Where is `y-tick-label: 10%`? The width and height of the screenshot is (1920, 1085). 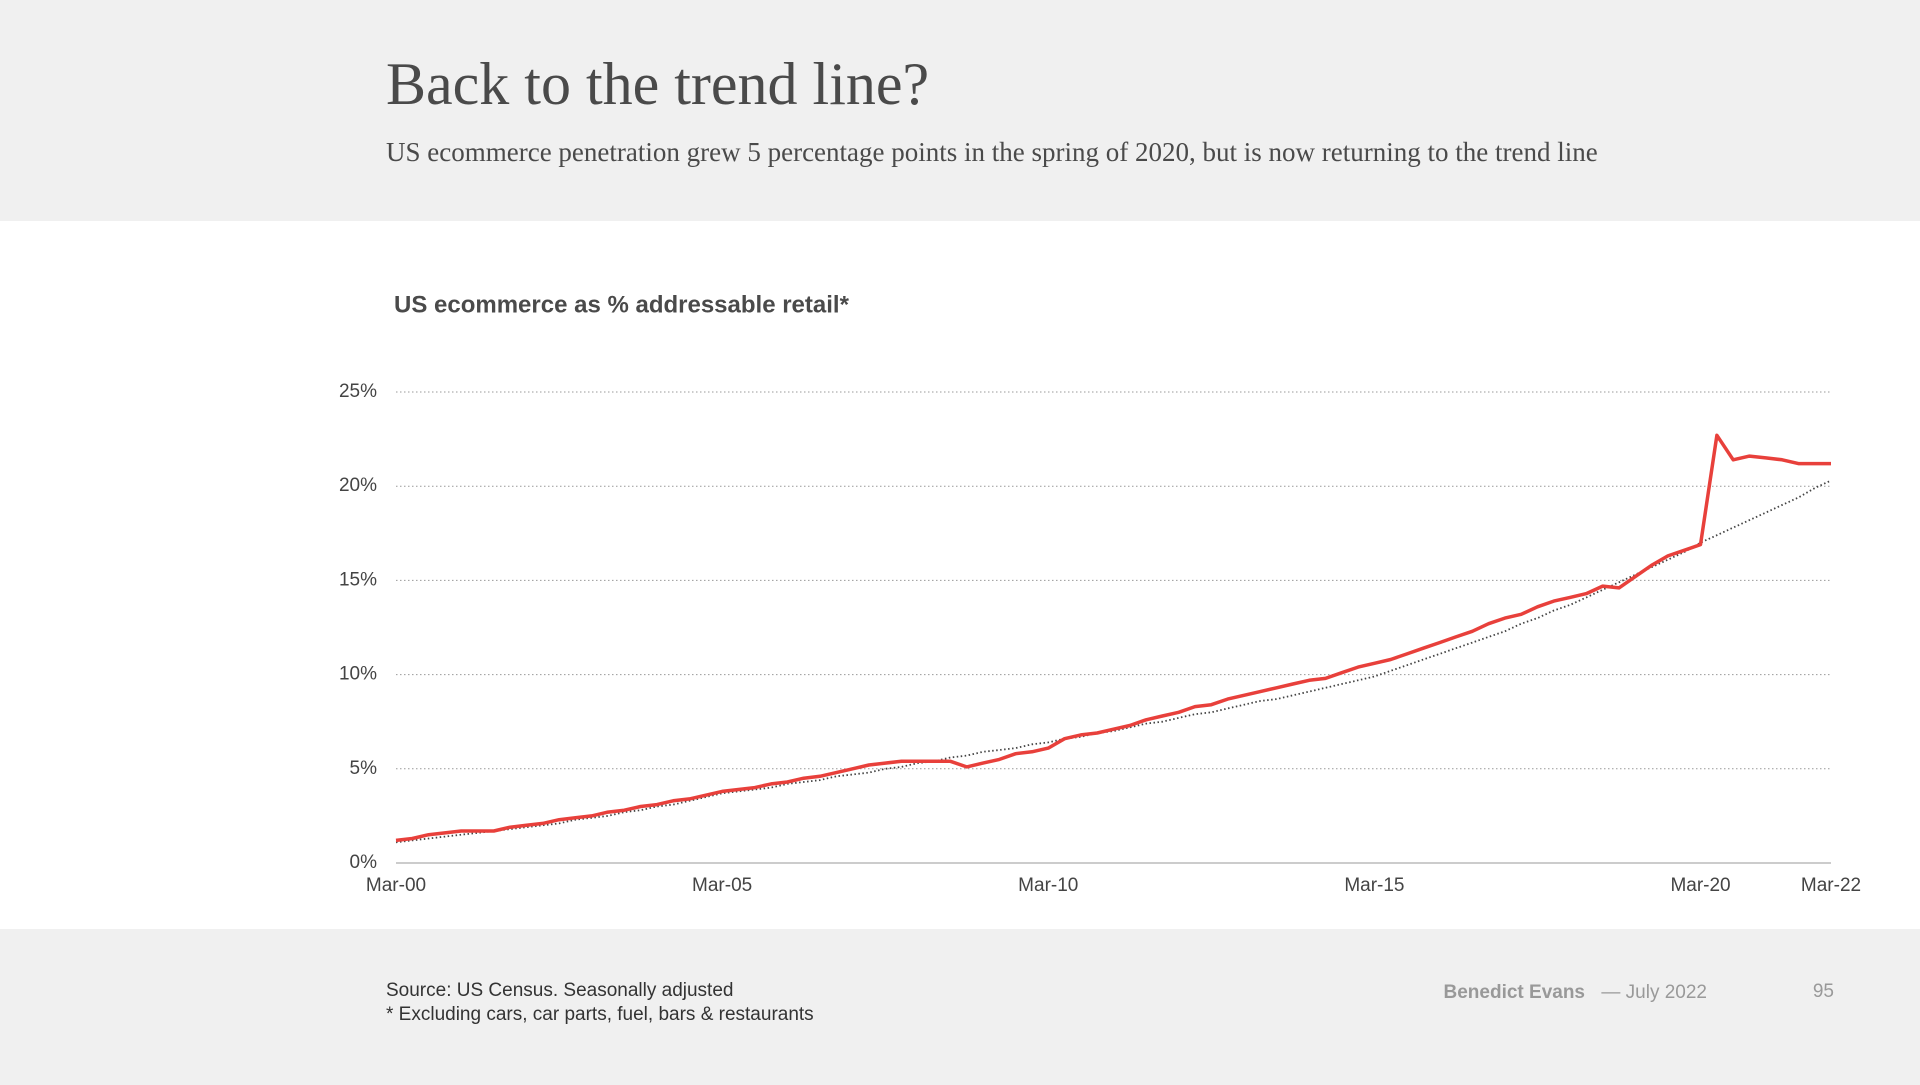 y-tick-label: 10% is located at coordinates (358, 674).